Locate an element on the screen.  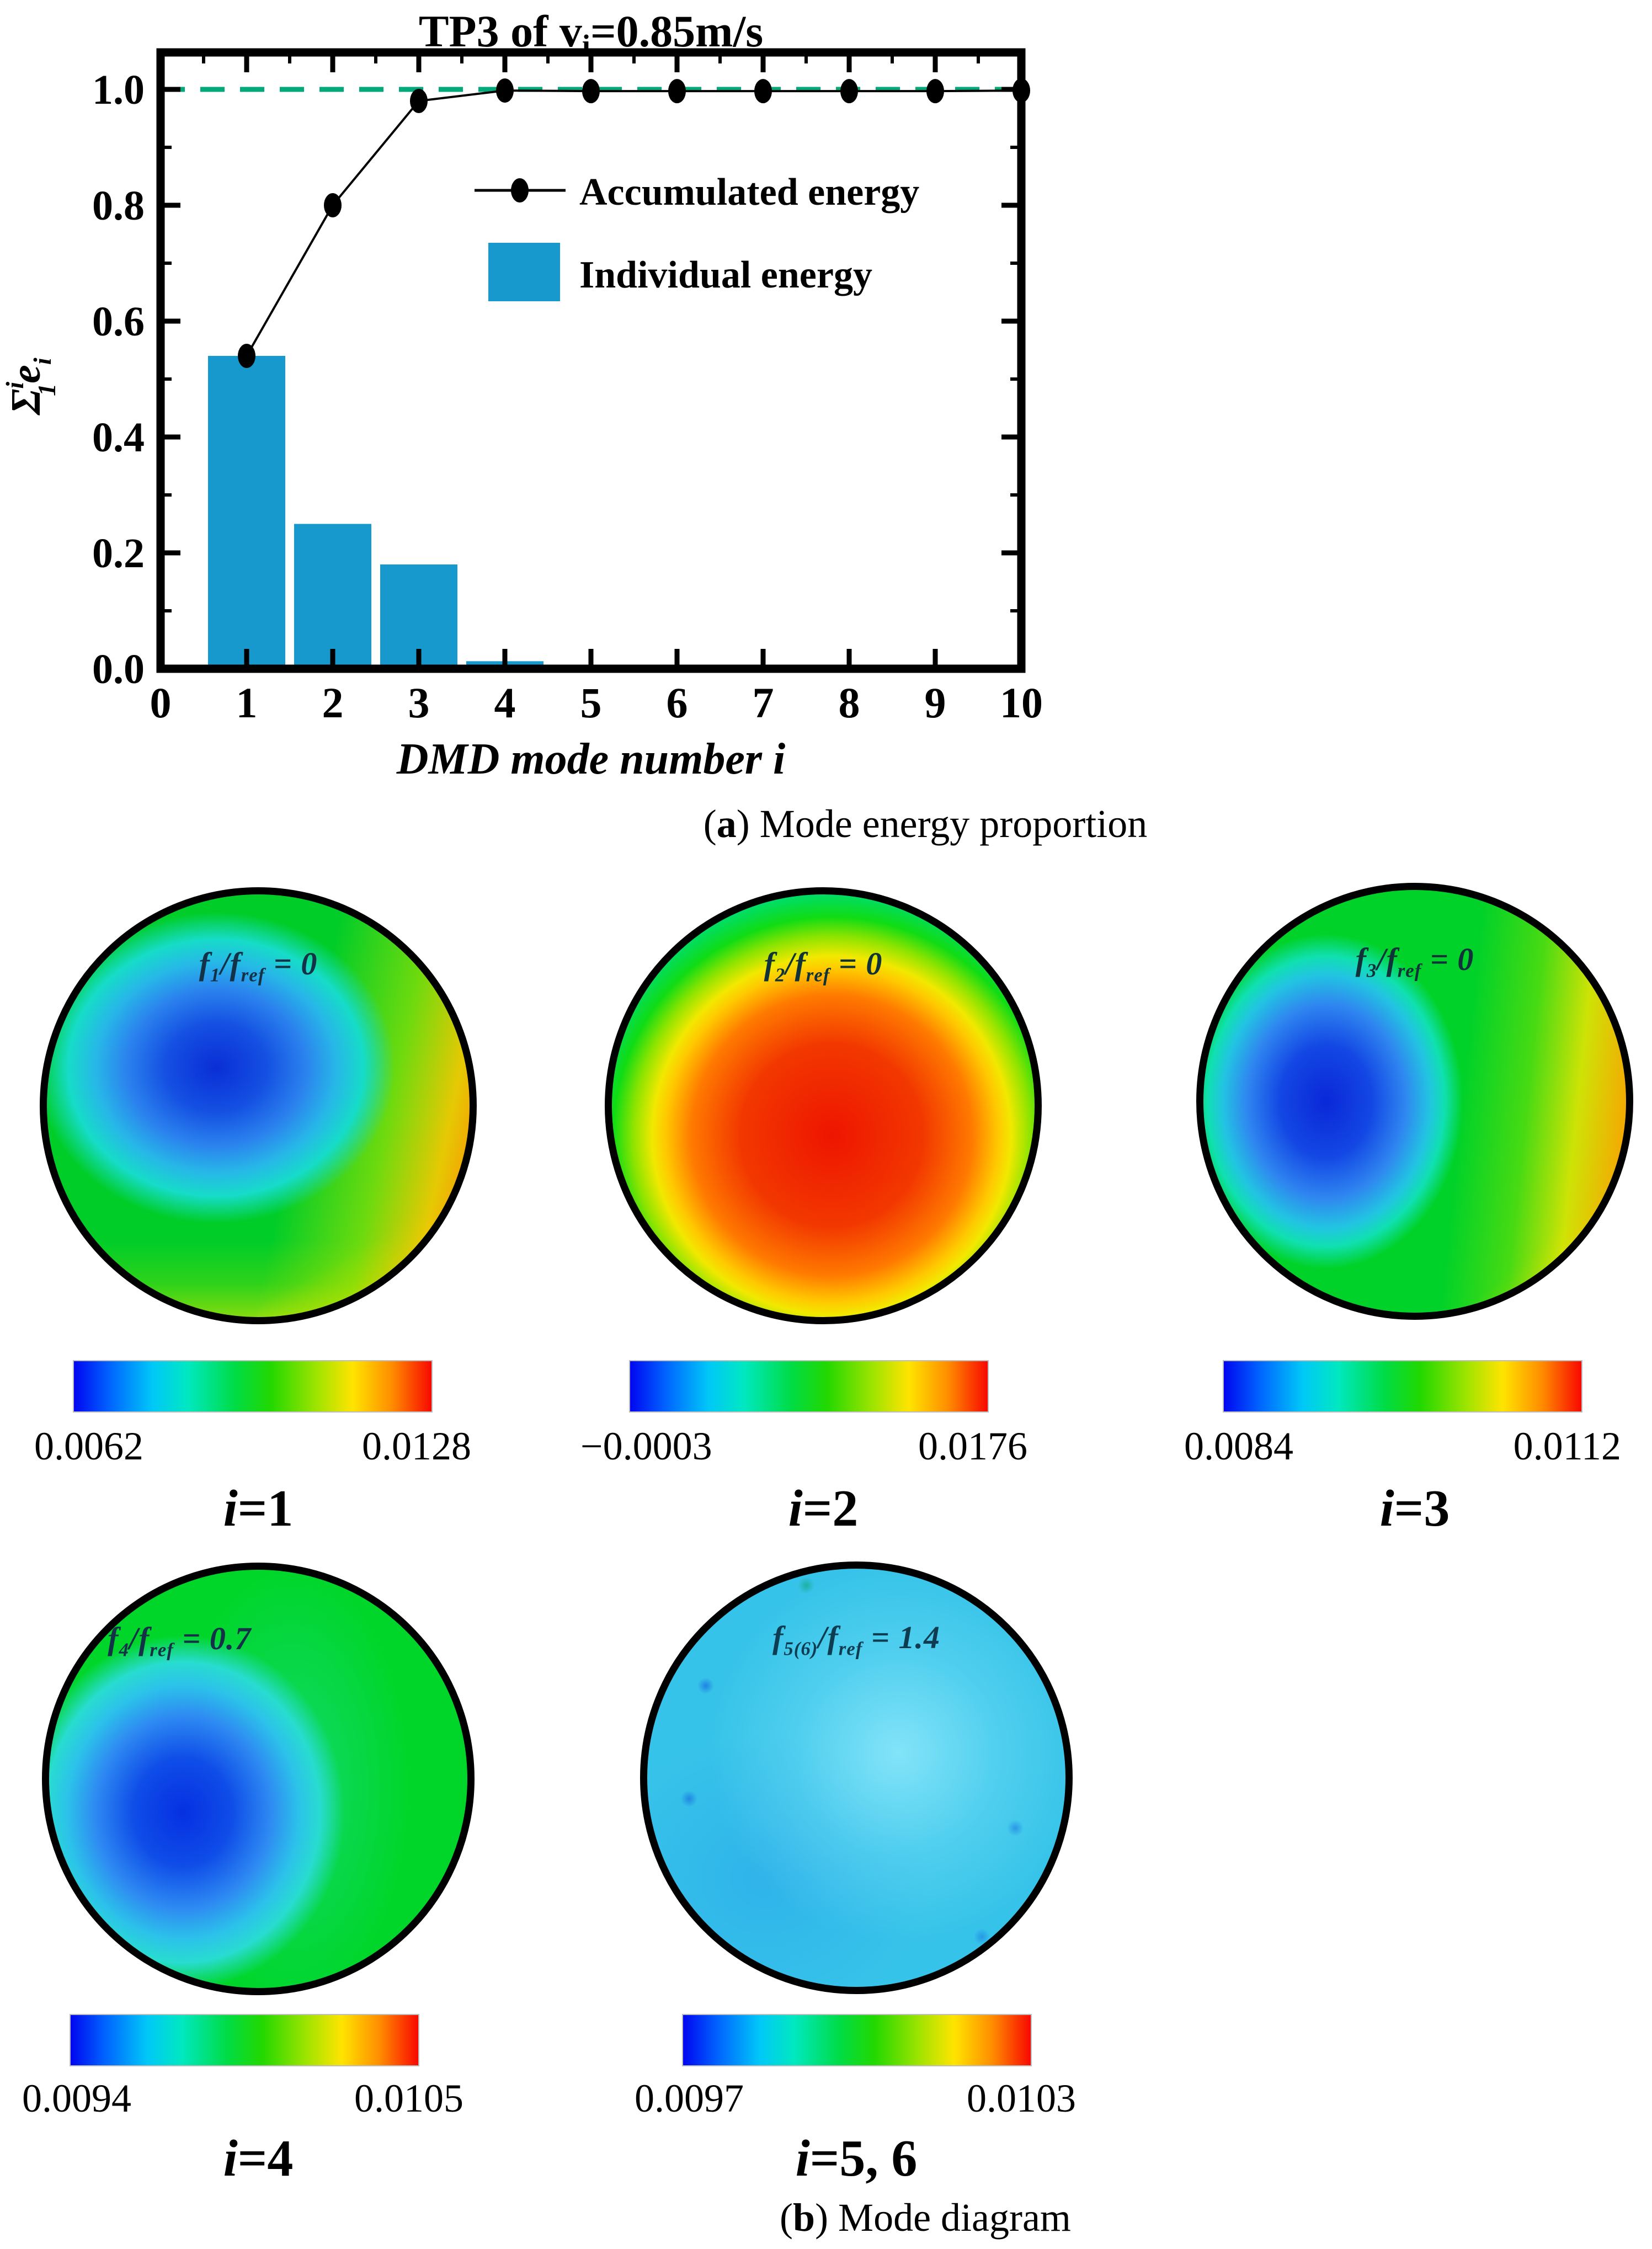
axis-ticks is located at coordinates (591, 362).